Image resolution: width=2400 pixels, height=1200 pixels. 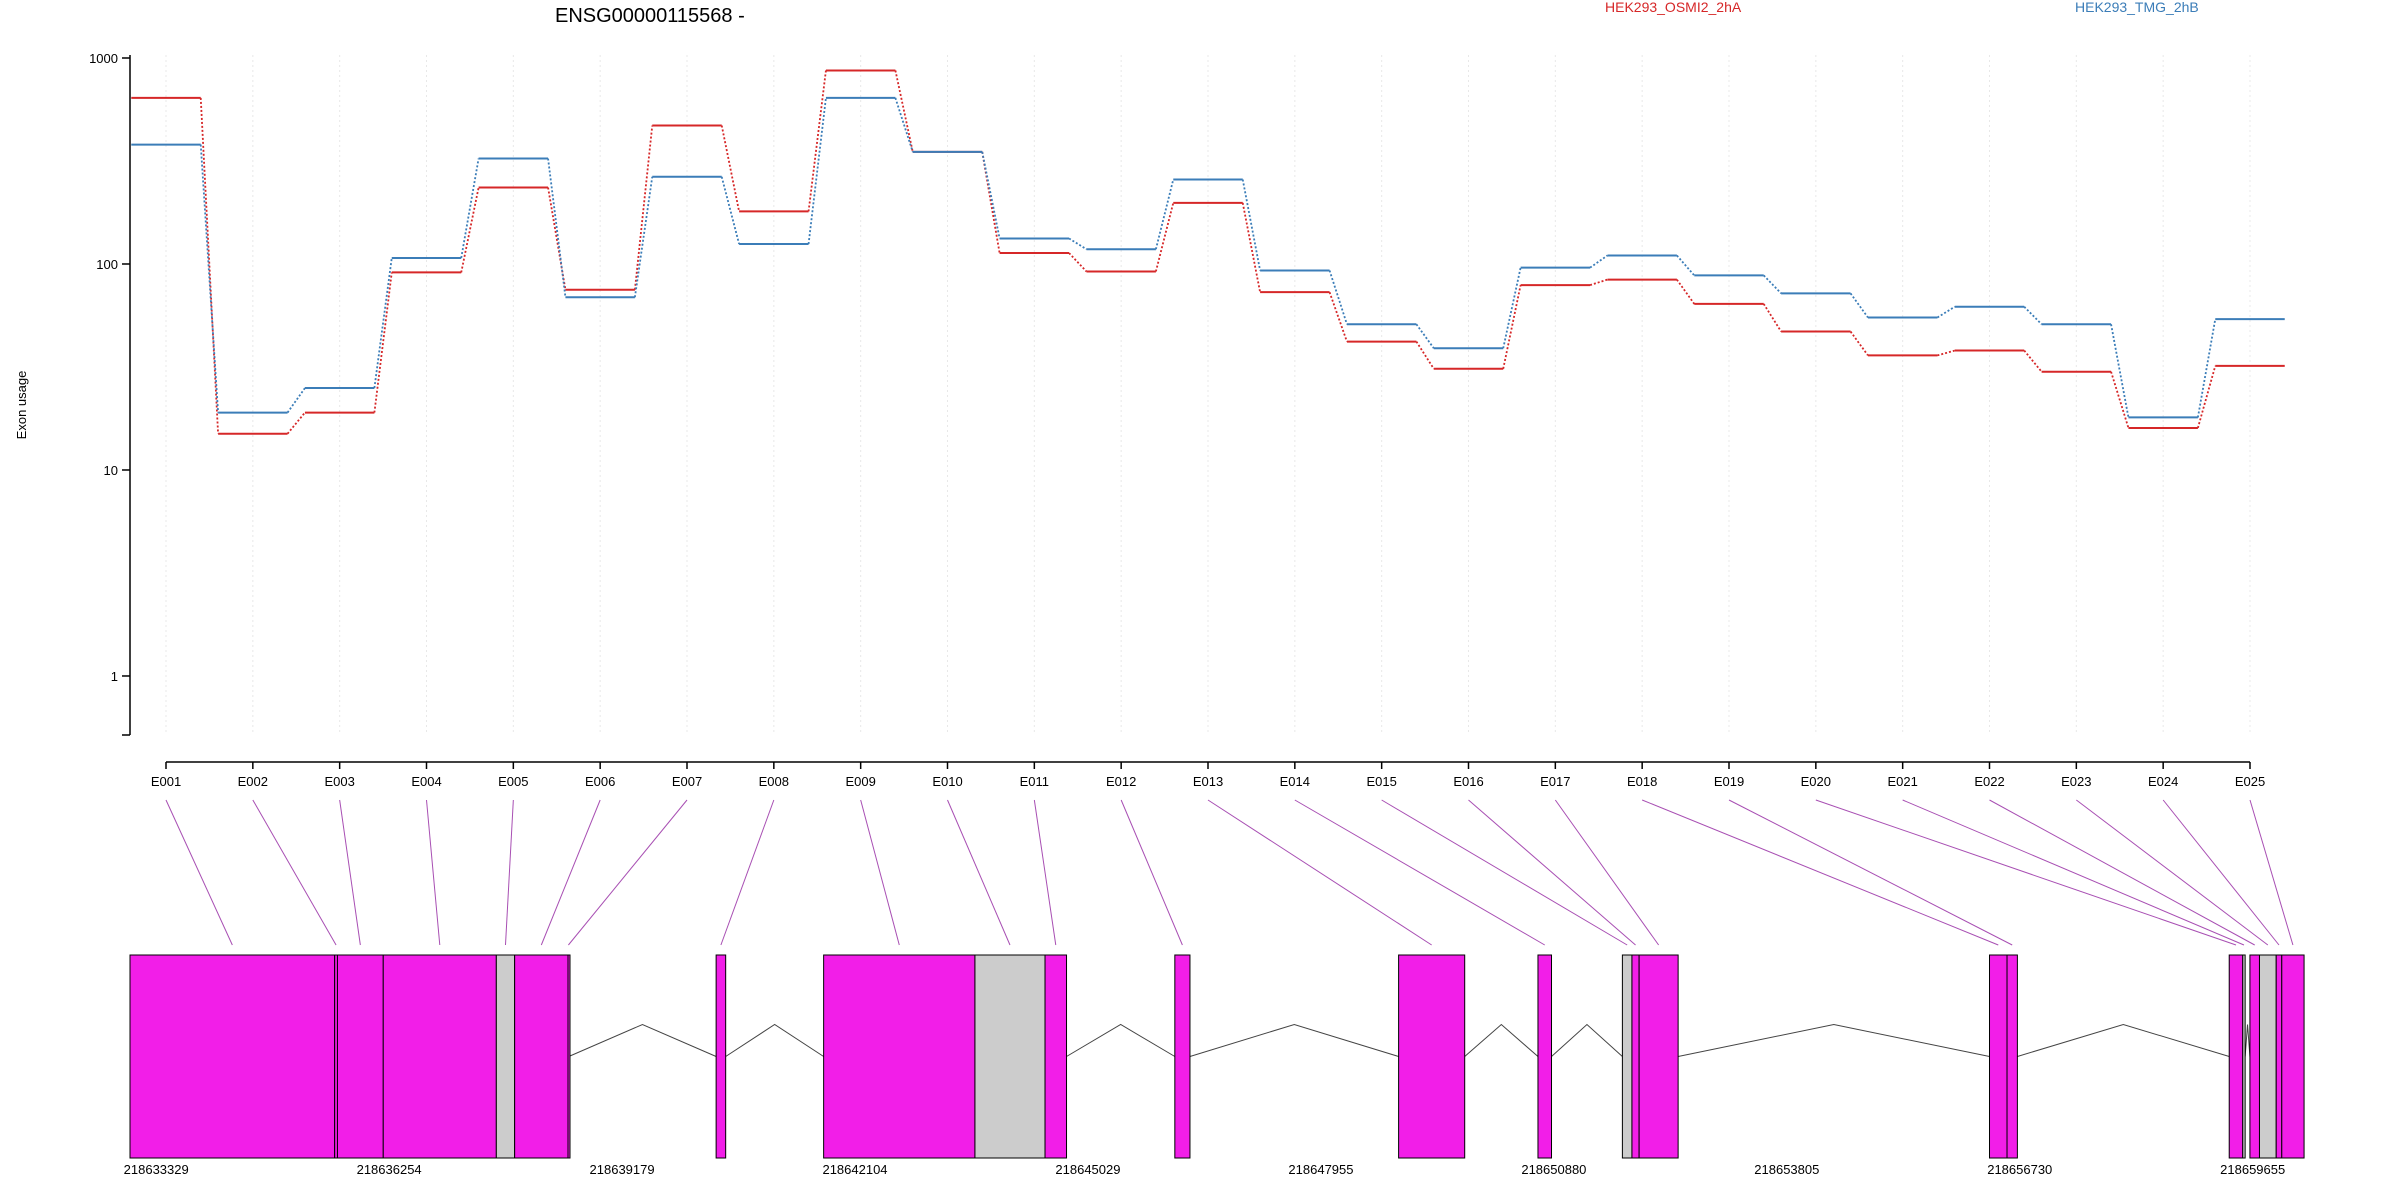 I want to click on series-1-connector-e024, so click(x=2207, y=368).